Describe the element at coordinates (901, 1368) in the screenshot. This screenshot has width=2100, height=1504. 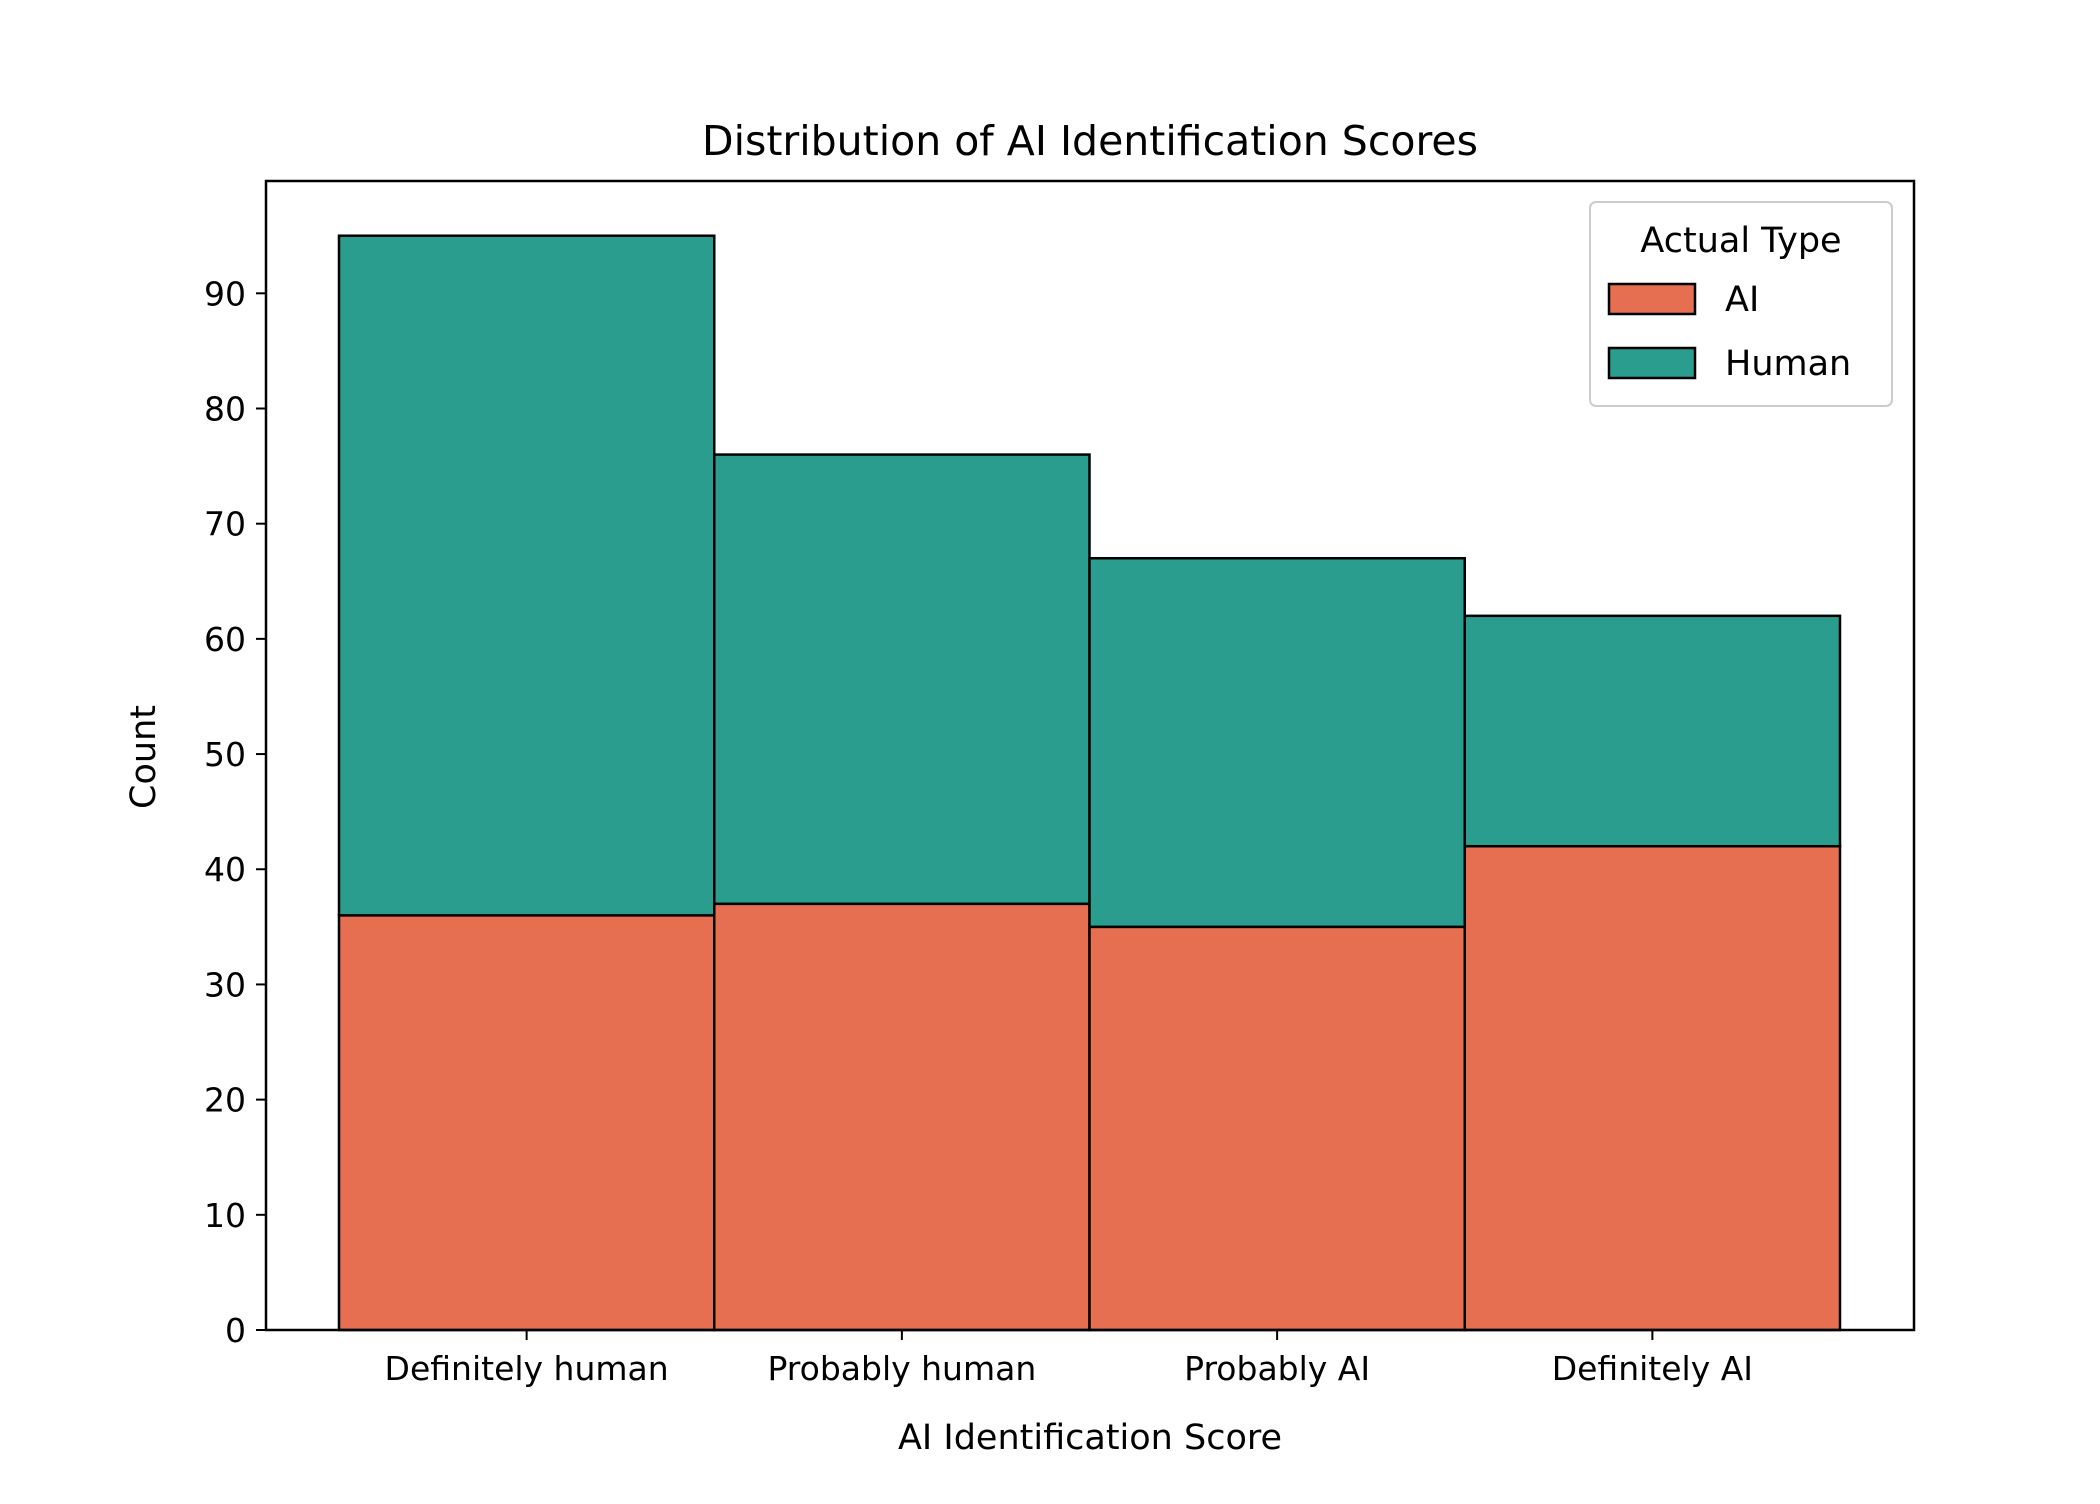
I see `x-tick-label-probably-human: Probably human` at that location.